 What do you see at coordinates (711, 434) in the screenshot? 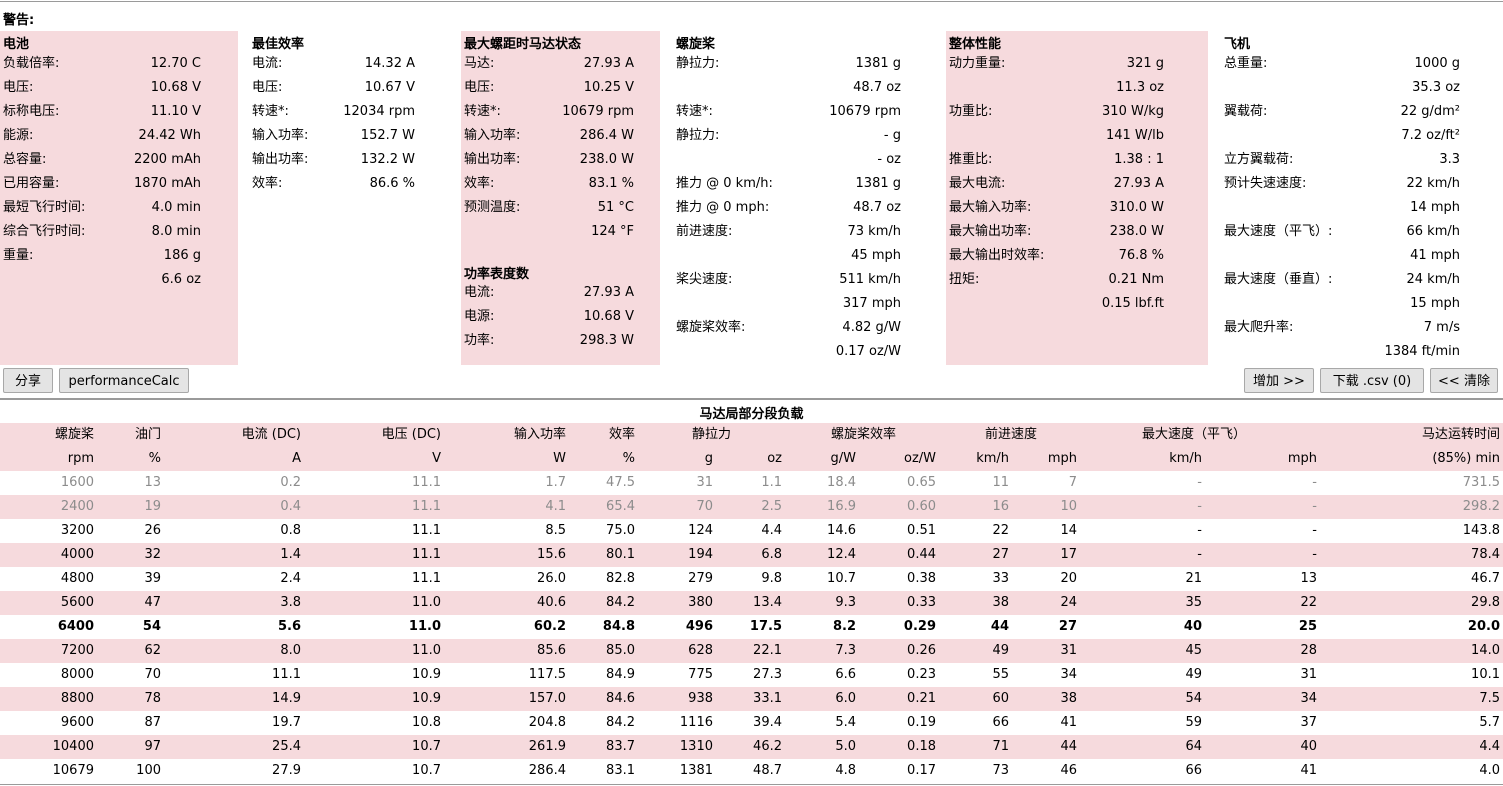
I see `column-header: 静拉力` at bounding box center [711, 434].